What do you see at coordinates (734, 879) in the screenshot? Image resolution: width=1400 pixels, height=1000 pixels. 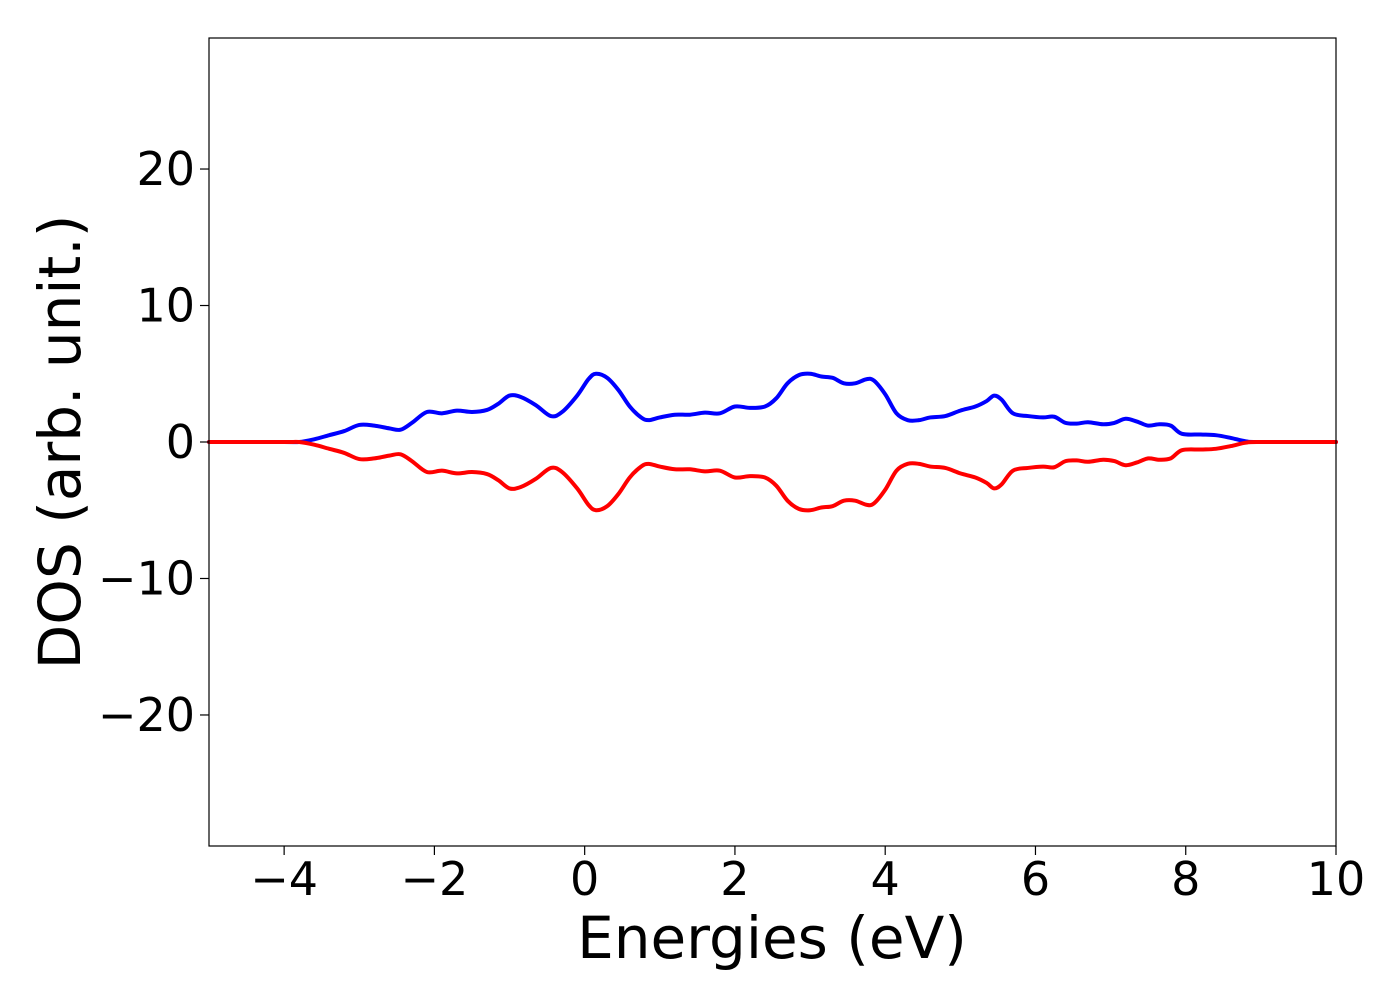 I see `x-tick-label: 2` at bounding box center [734, 879].